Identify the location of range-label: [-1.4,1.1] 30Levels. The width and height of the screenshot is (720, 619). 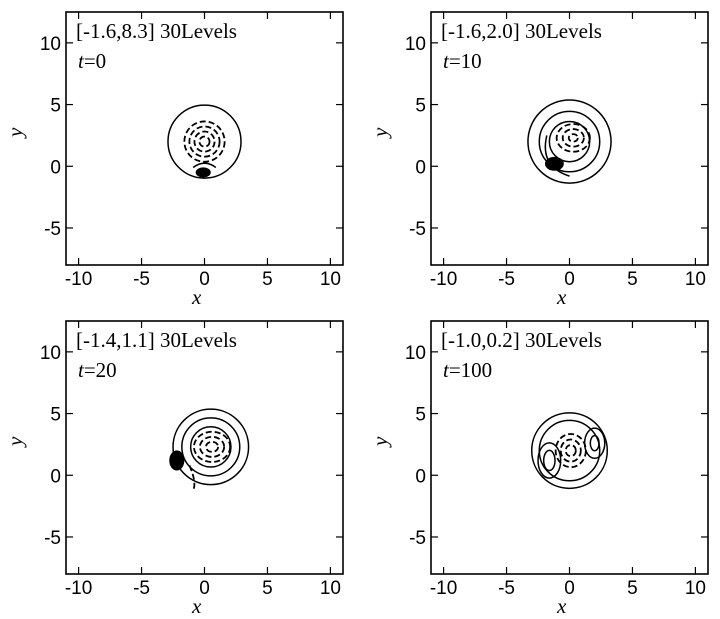
(156, 340).